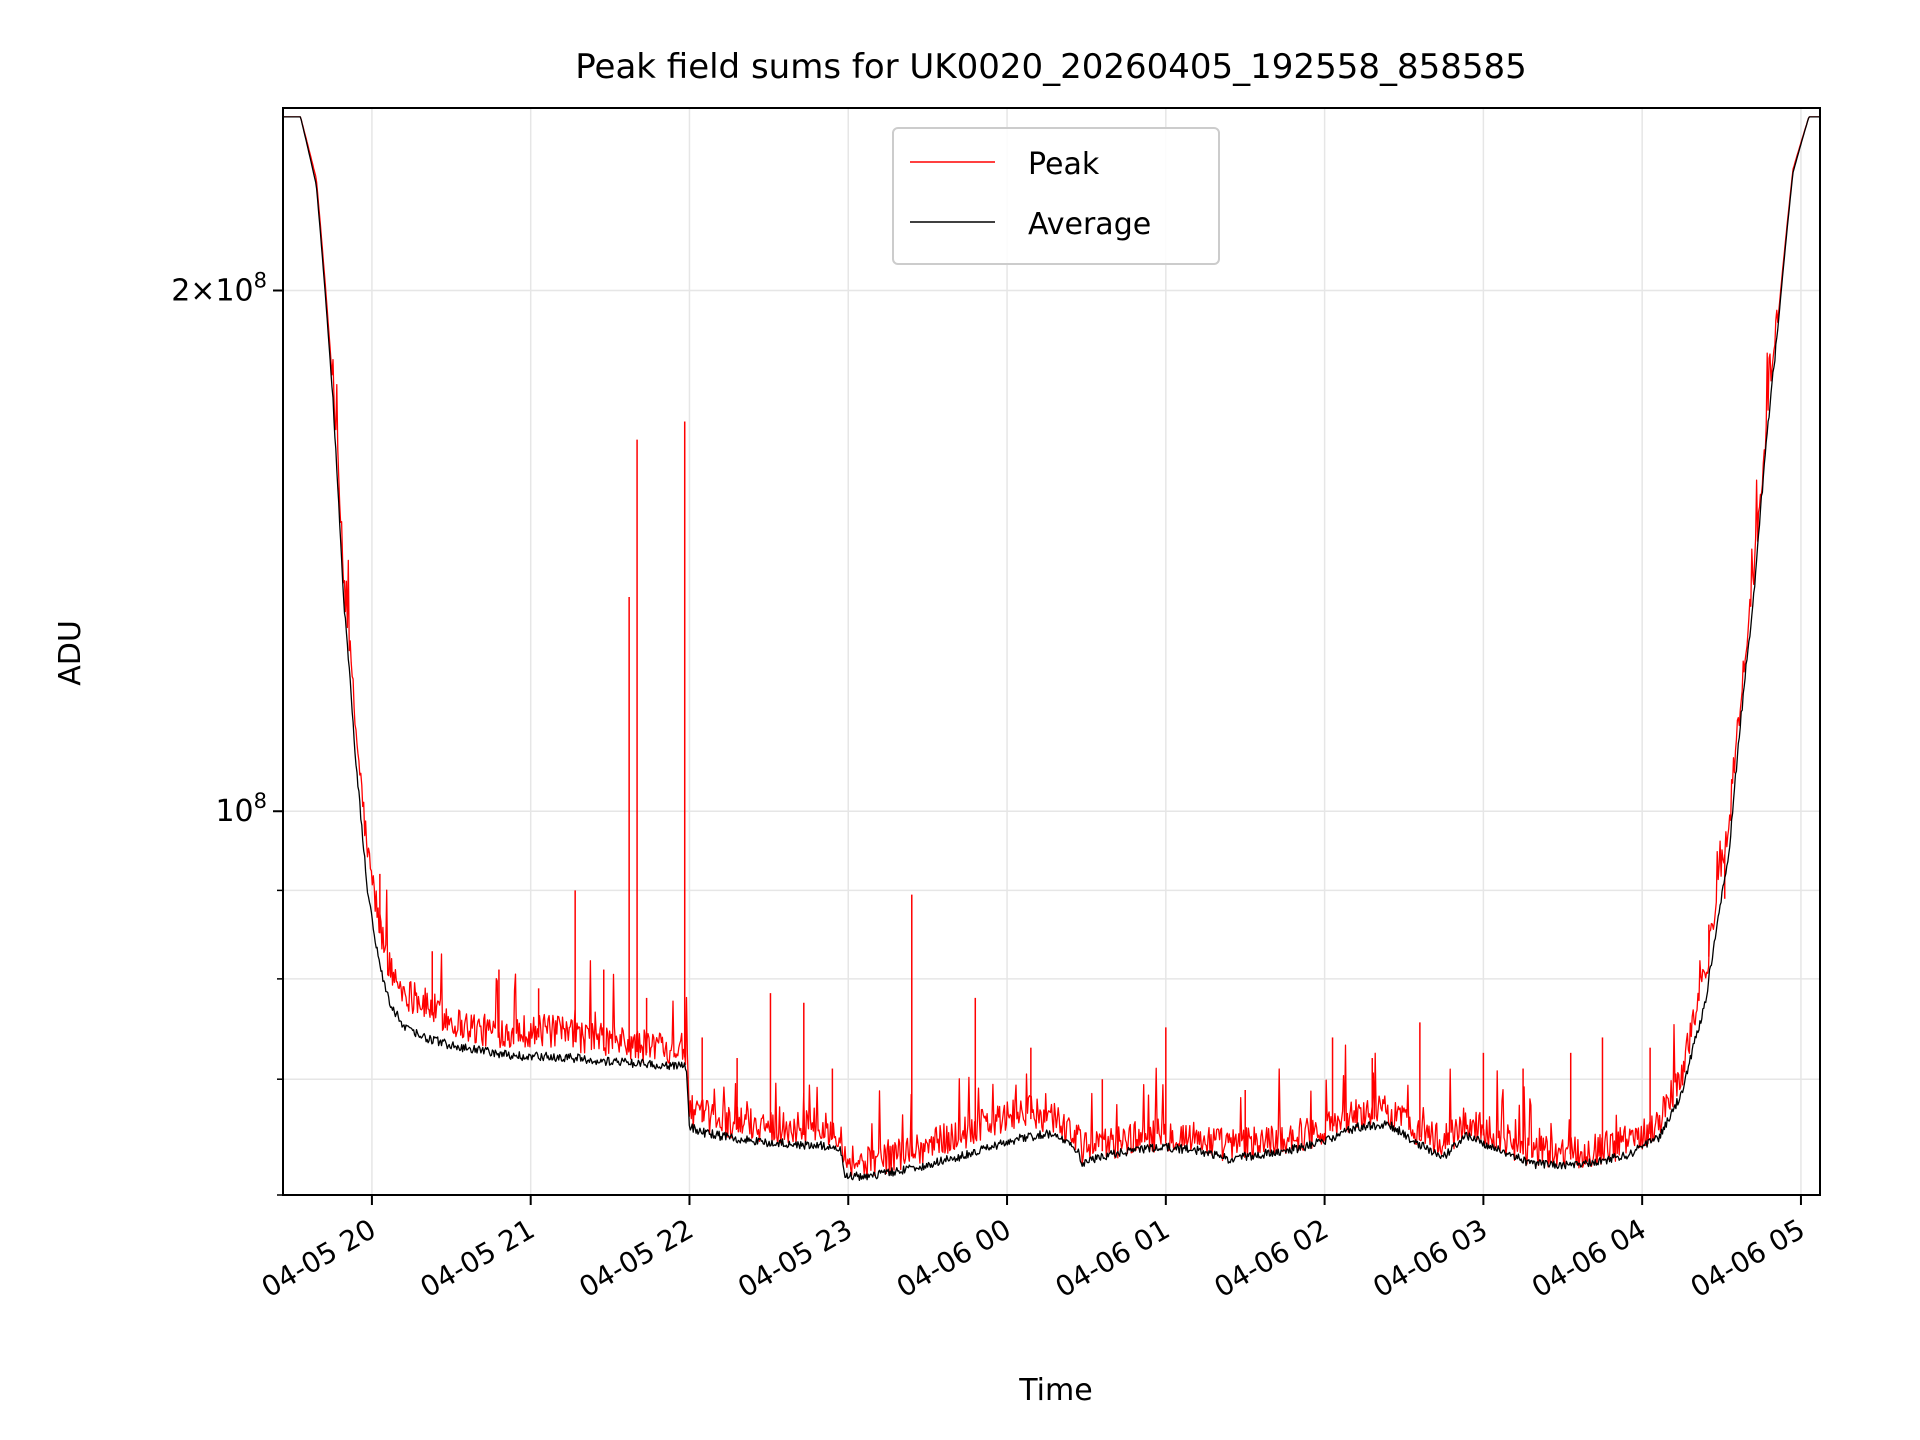  Describe the element at coordinates (1055, 1390) in the screenshot. I see `x-axis-label: Time` at that location.